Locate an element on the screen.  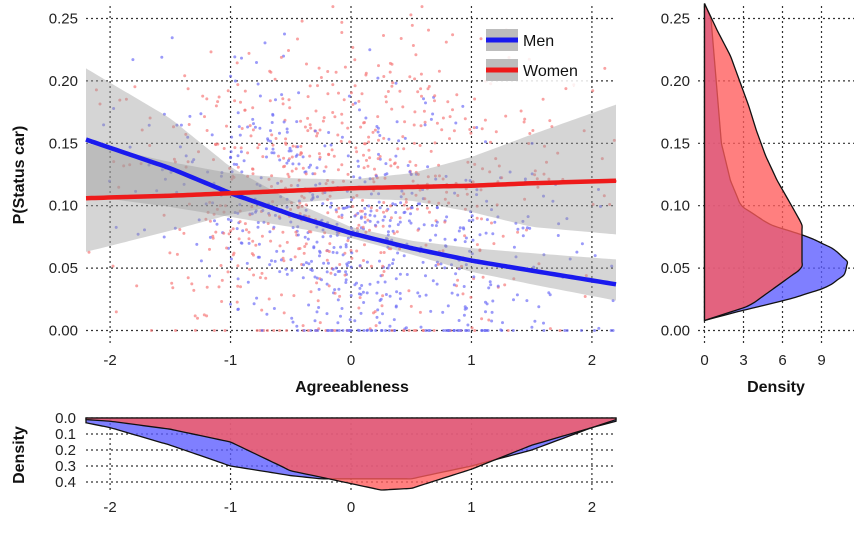
bottom-y-tick-label: 0.1 is located at coordinates (65, 434).